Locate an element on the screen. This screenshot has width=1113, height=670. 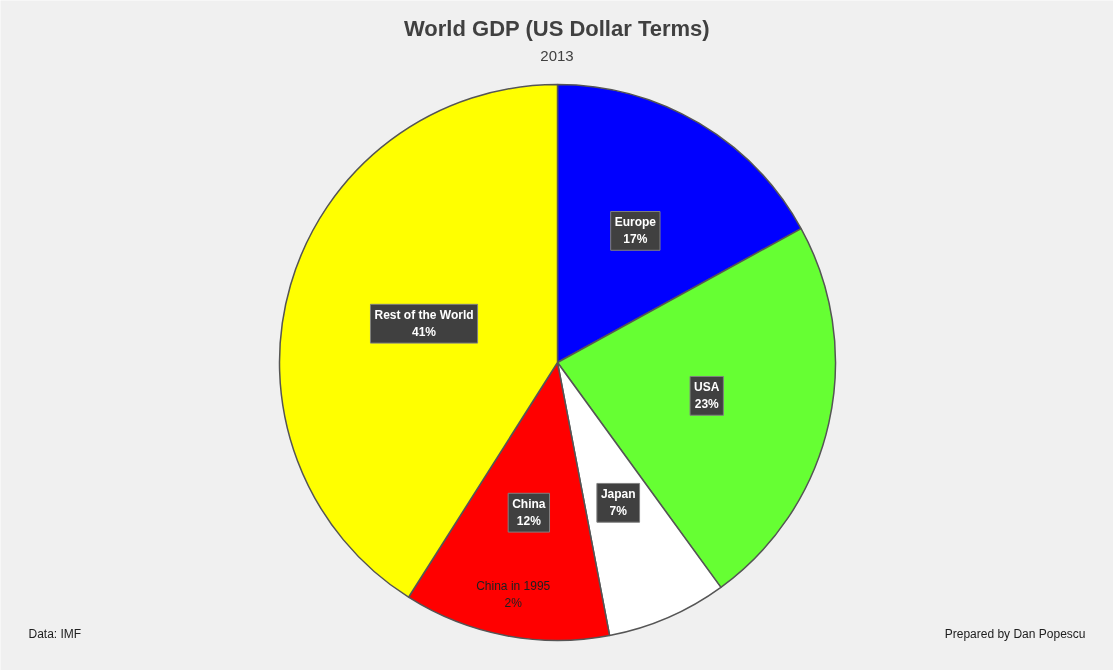
chart-subtitle: 2013 is located at coordinates (557, 55).